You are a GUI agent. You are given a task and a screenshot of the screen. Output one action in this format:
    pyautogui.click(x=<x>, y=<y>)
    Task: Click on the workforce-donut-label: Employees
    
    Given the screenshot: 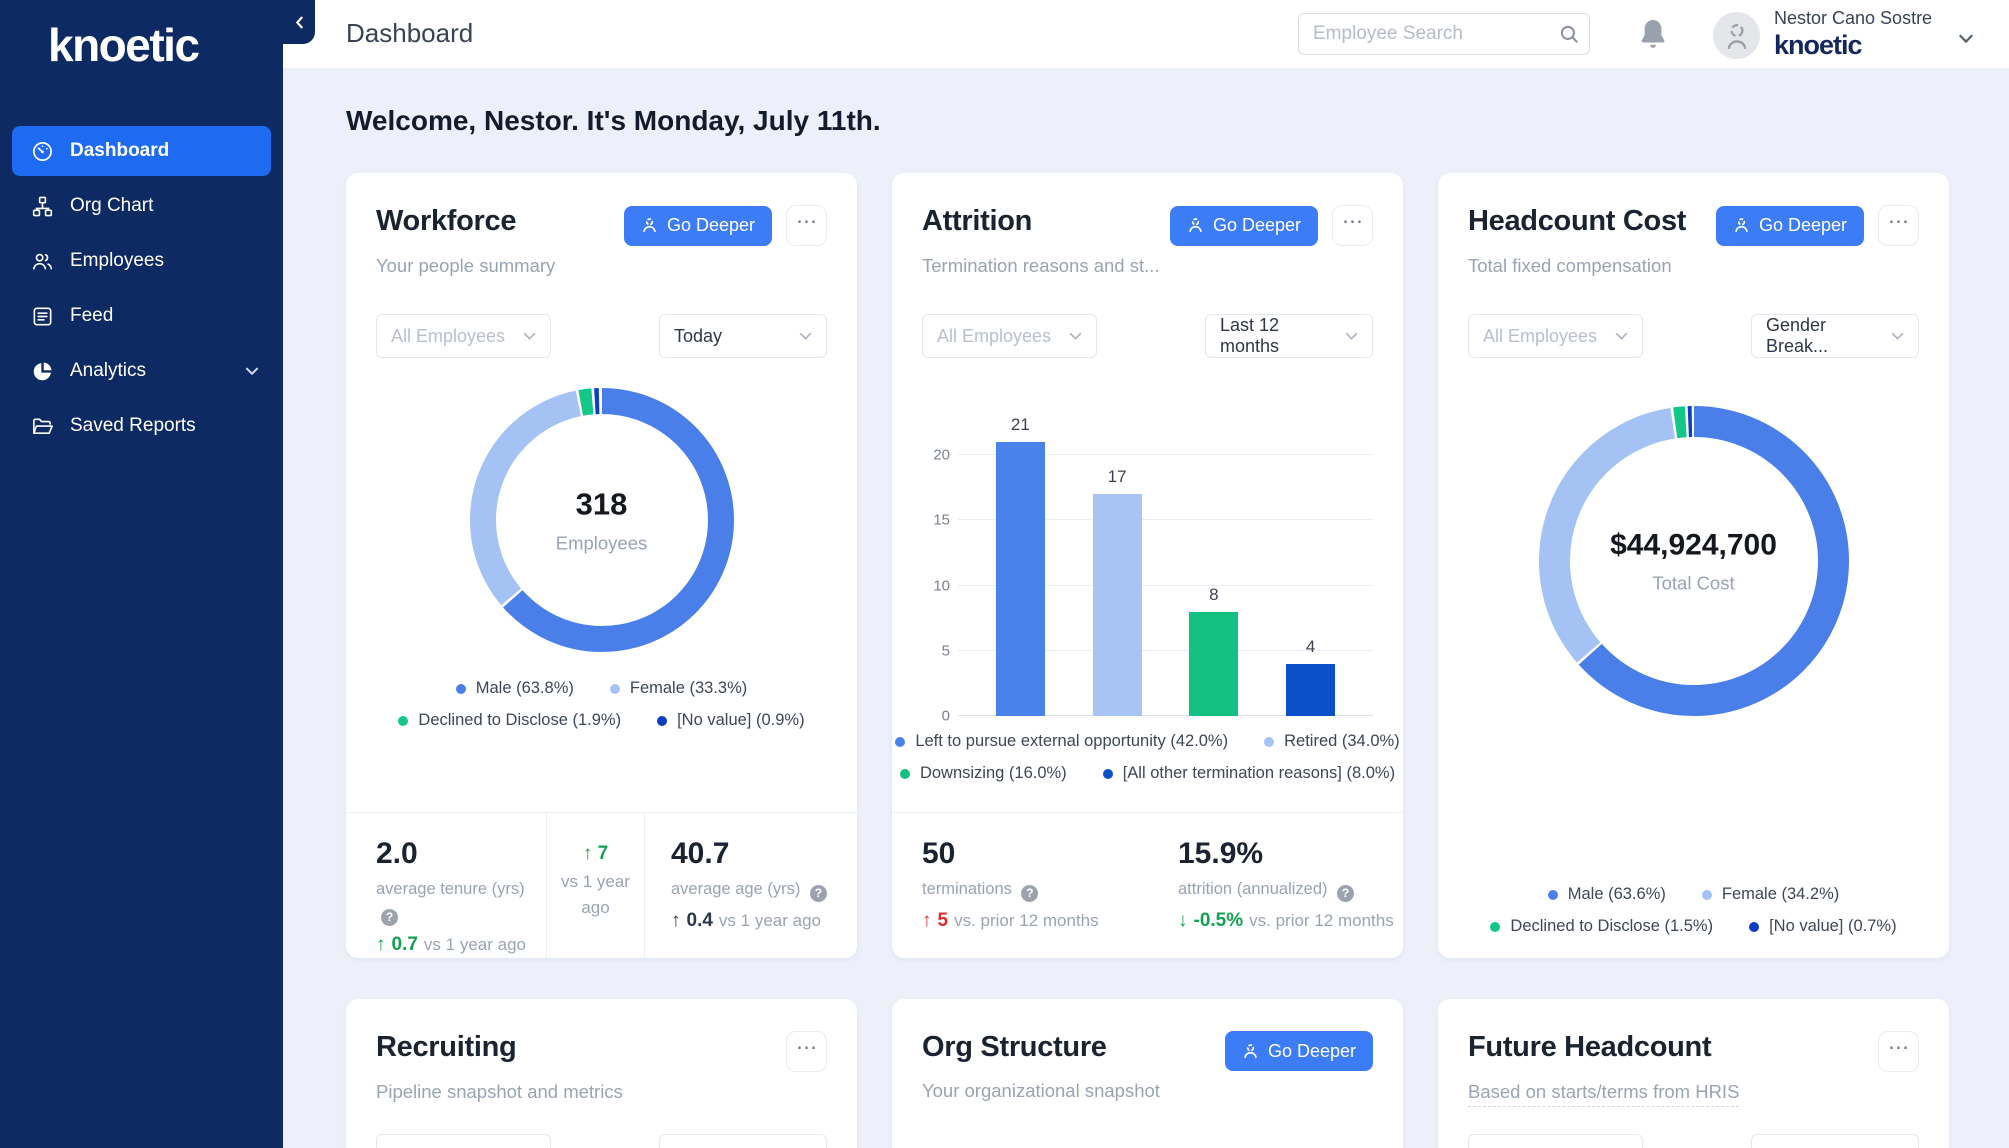 What is the action you would take?
    pyautogui.click(x=601, y=542)
    